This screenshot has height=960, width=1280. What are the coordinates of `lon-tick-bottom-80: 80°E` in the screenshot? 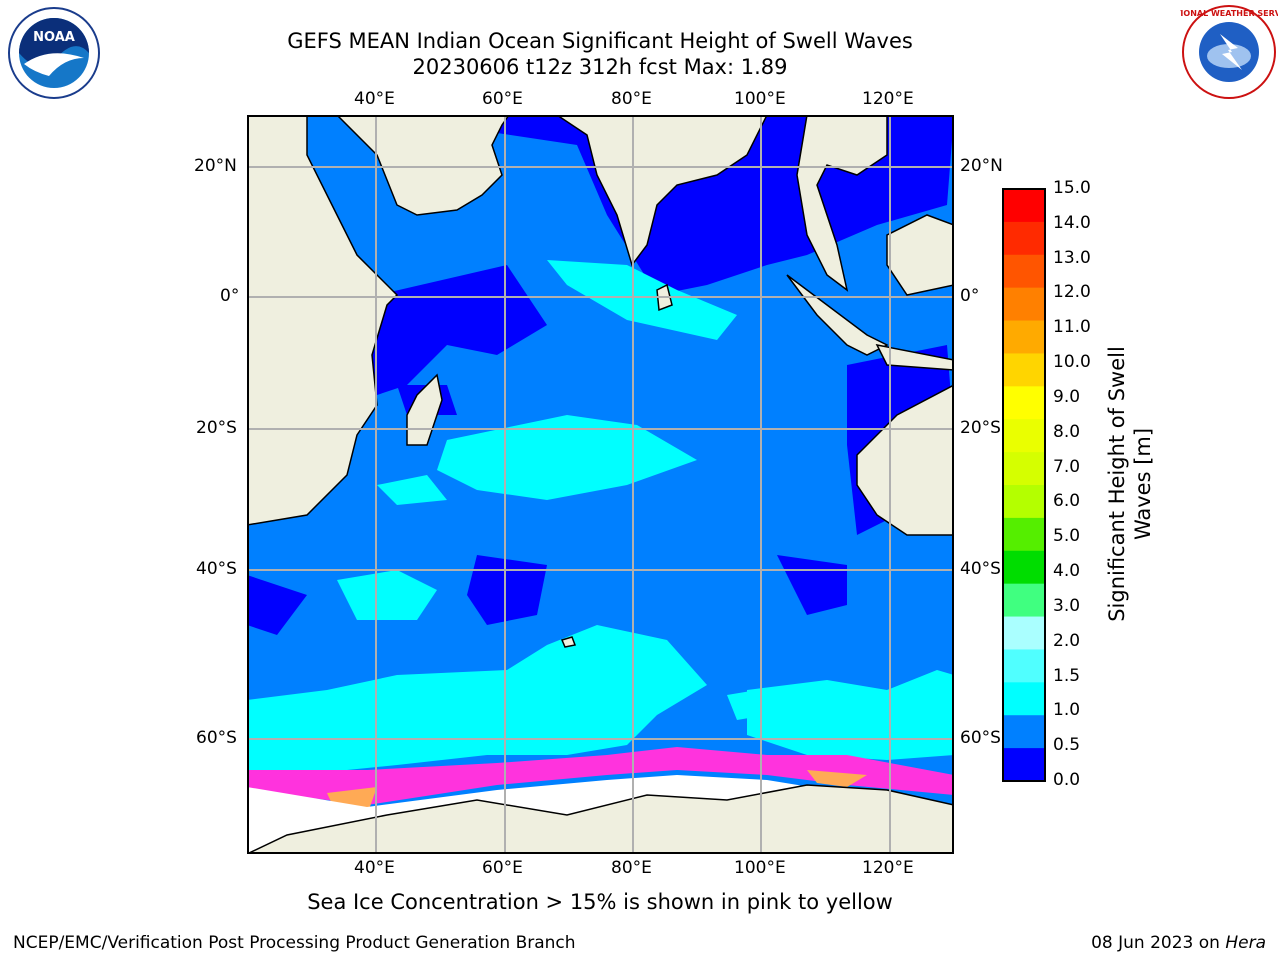 It's located at (631, 868).